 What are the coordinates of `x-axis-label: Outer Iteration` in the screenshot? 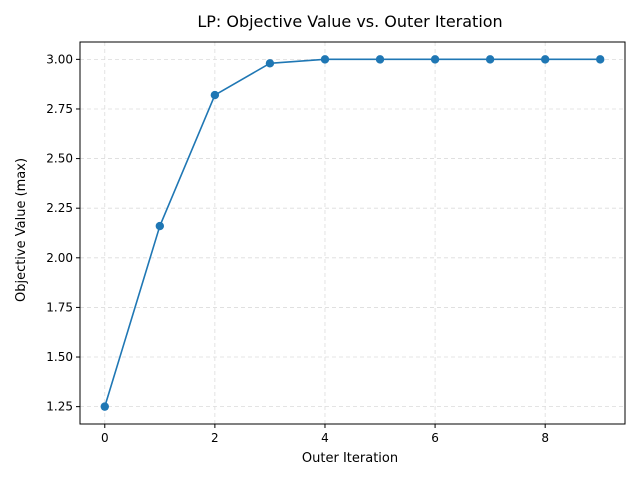 It's located at (350, 458).